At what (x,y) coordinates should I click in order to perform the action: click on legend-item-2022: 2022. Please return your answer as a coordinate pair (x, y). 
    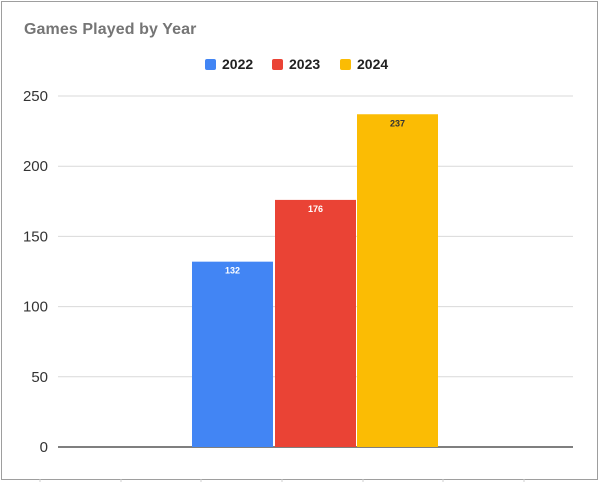
    Looking at the image, I should click on (229, 64).